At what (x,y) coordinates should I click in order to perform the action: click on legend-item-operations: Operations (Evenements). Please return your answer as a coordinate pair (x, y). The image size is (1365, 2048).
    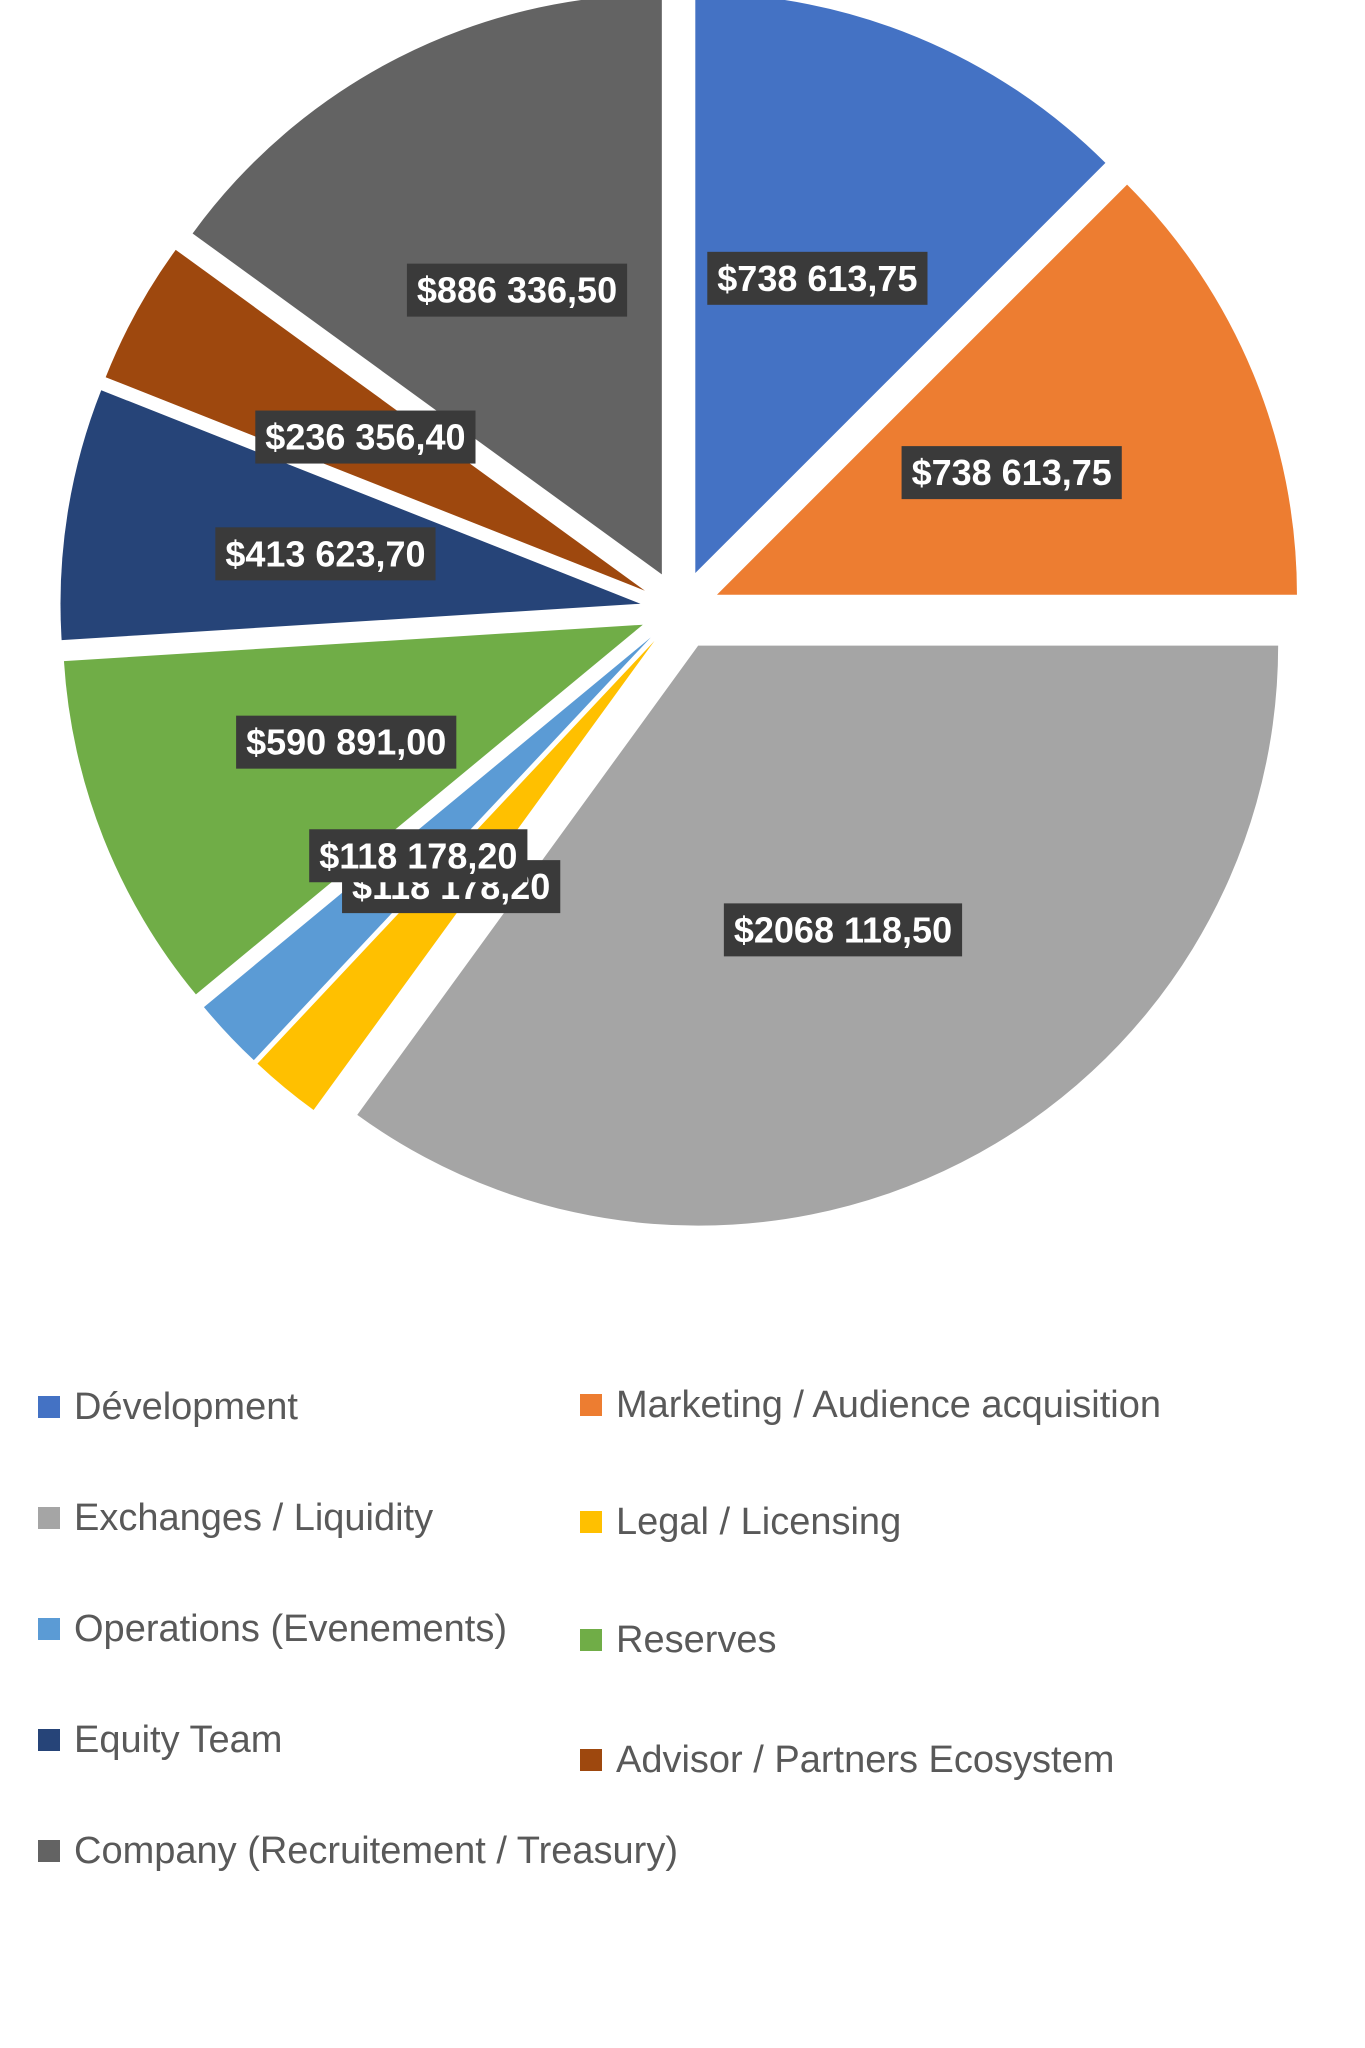
    Looking at the image, I should click on (272, 1629).